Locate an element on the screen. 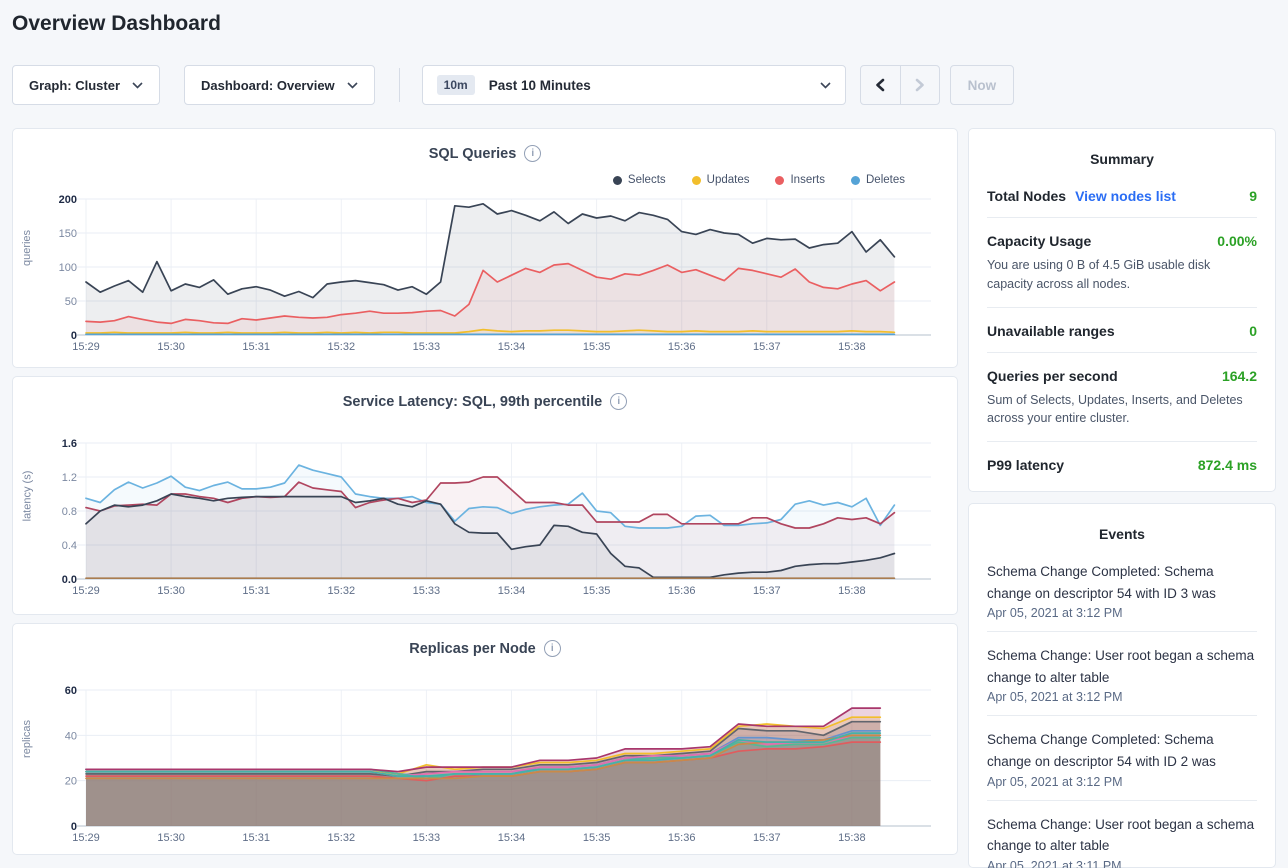  summary-value: 872.4 ms is located at coordinates (1227, 465).